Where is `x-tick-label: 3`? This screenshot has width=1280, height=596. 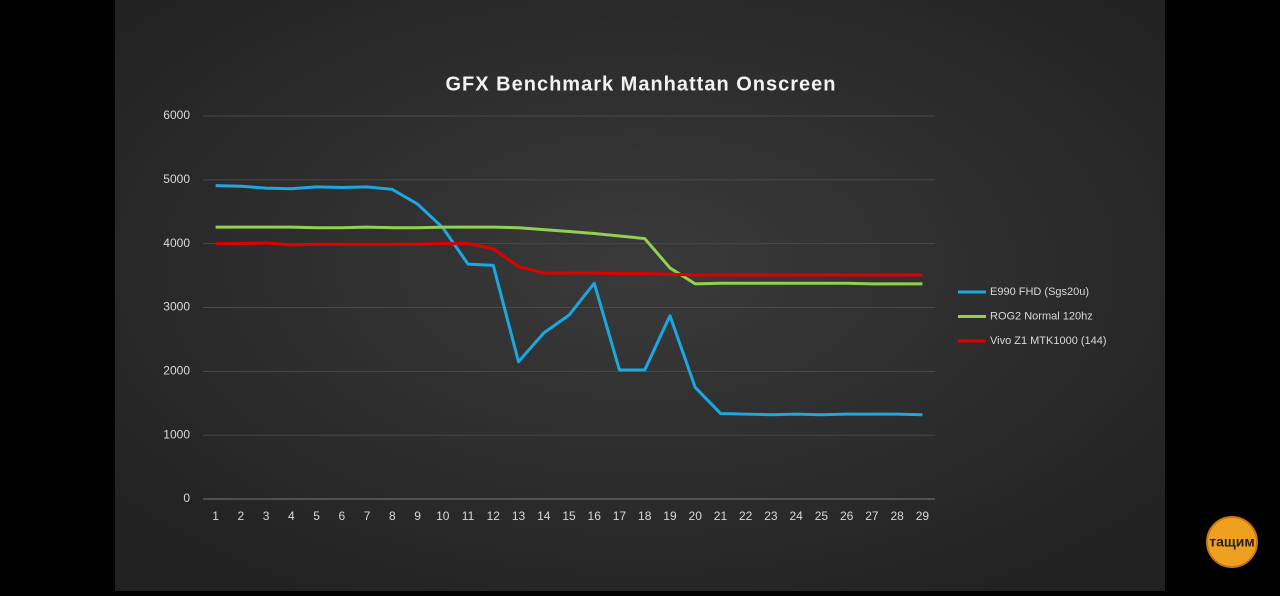
x-tick-label: 3 is located at coordinates (266, 516).